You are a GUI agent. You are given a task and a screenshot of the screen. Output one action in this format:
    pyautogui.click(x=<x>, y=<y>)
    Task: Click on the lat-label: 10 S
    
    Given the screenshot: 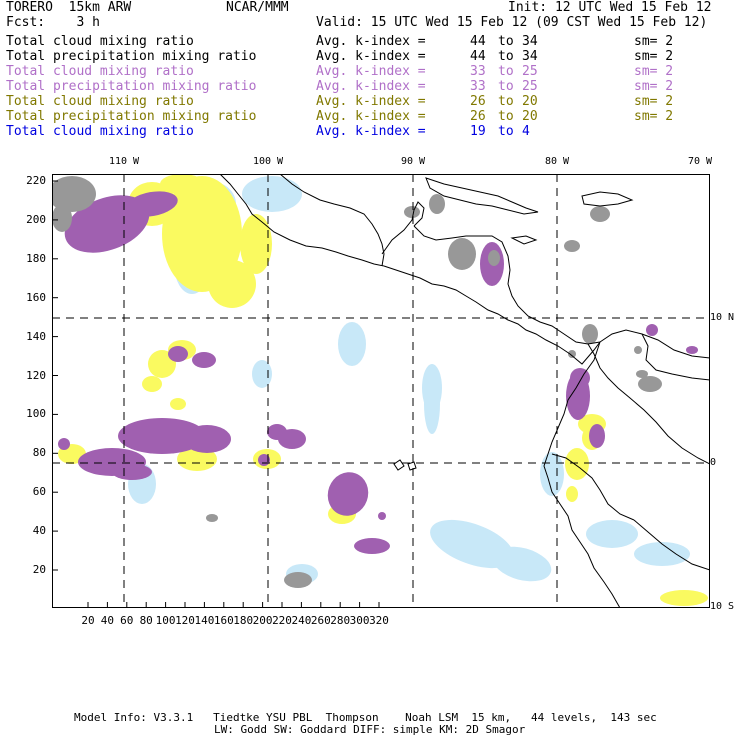 What is the action you would take?
    pyautogui.click(x=722, y=606)
    